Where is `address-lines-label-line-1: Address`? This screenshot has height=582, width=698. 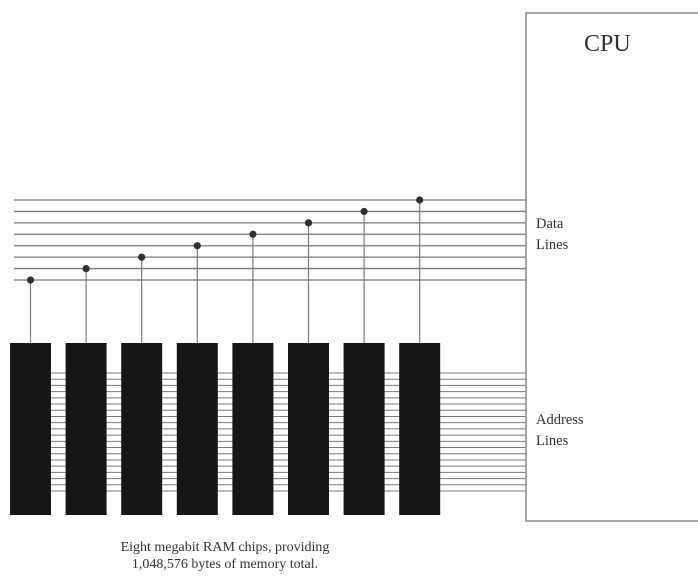
address-lines-label-line-1: Address is located at coordinates (560, 420).